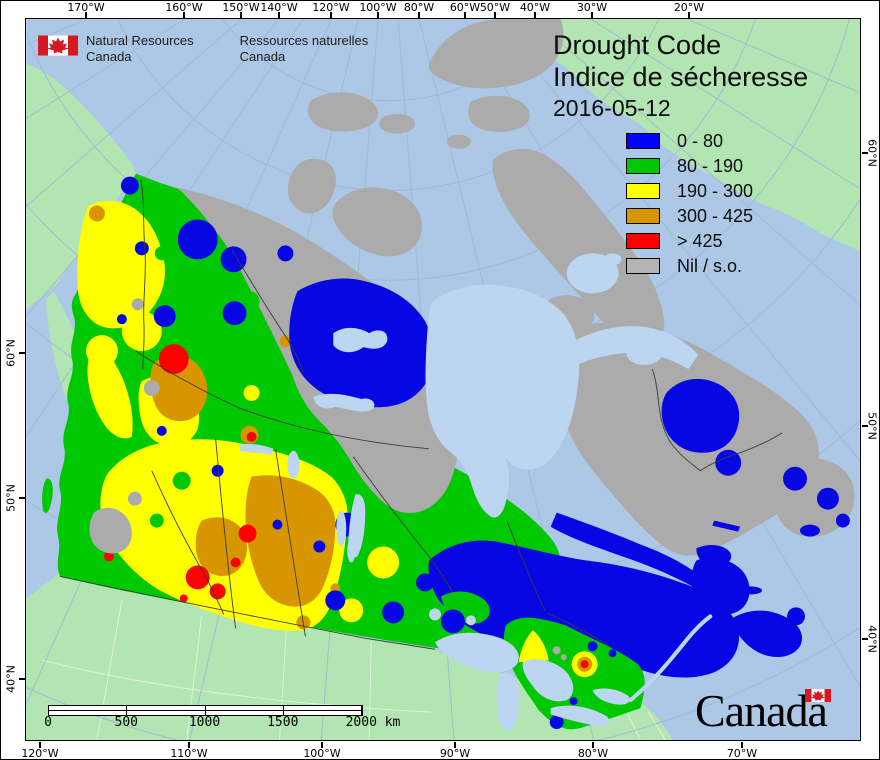 The image size is (880, 760). What do you see at coordinates (11, 498) in the screenshot?
I see `axis-label-left: 50°N` at bounding box center [11, 498].